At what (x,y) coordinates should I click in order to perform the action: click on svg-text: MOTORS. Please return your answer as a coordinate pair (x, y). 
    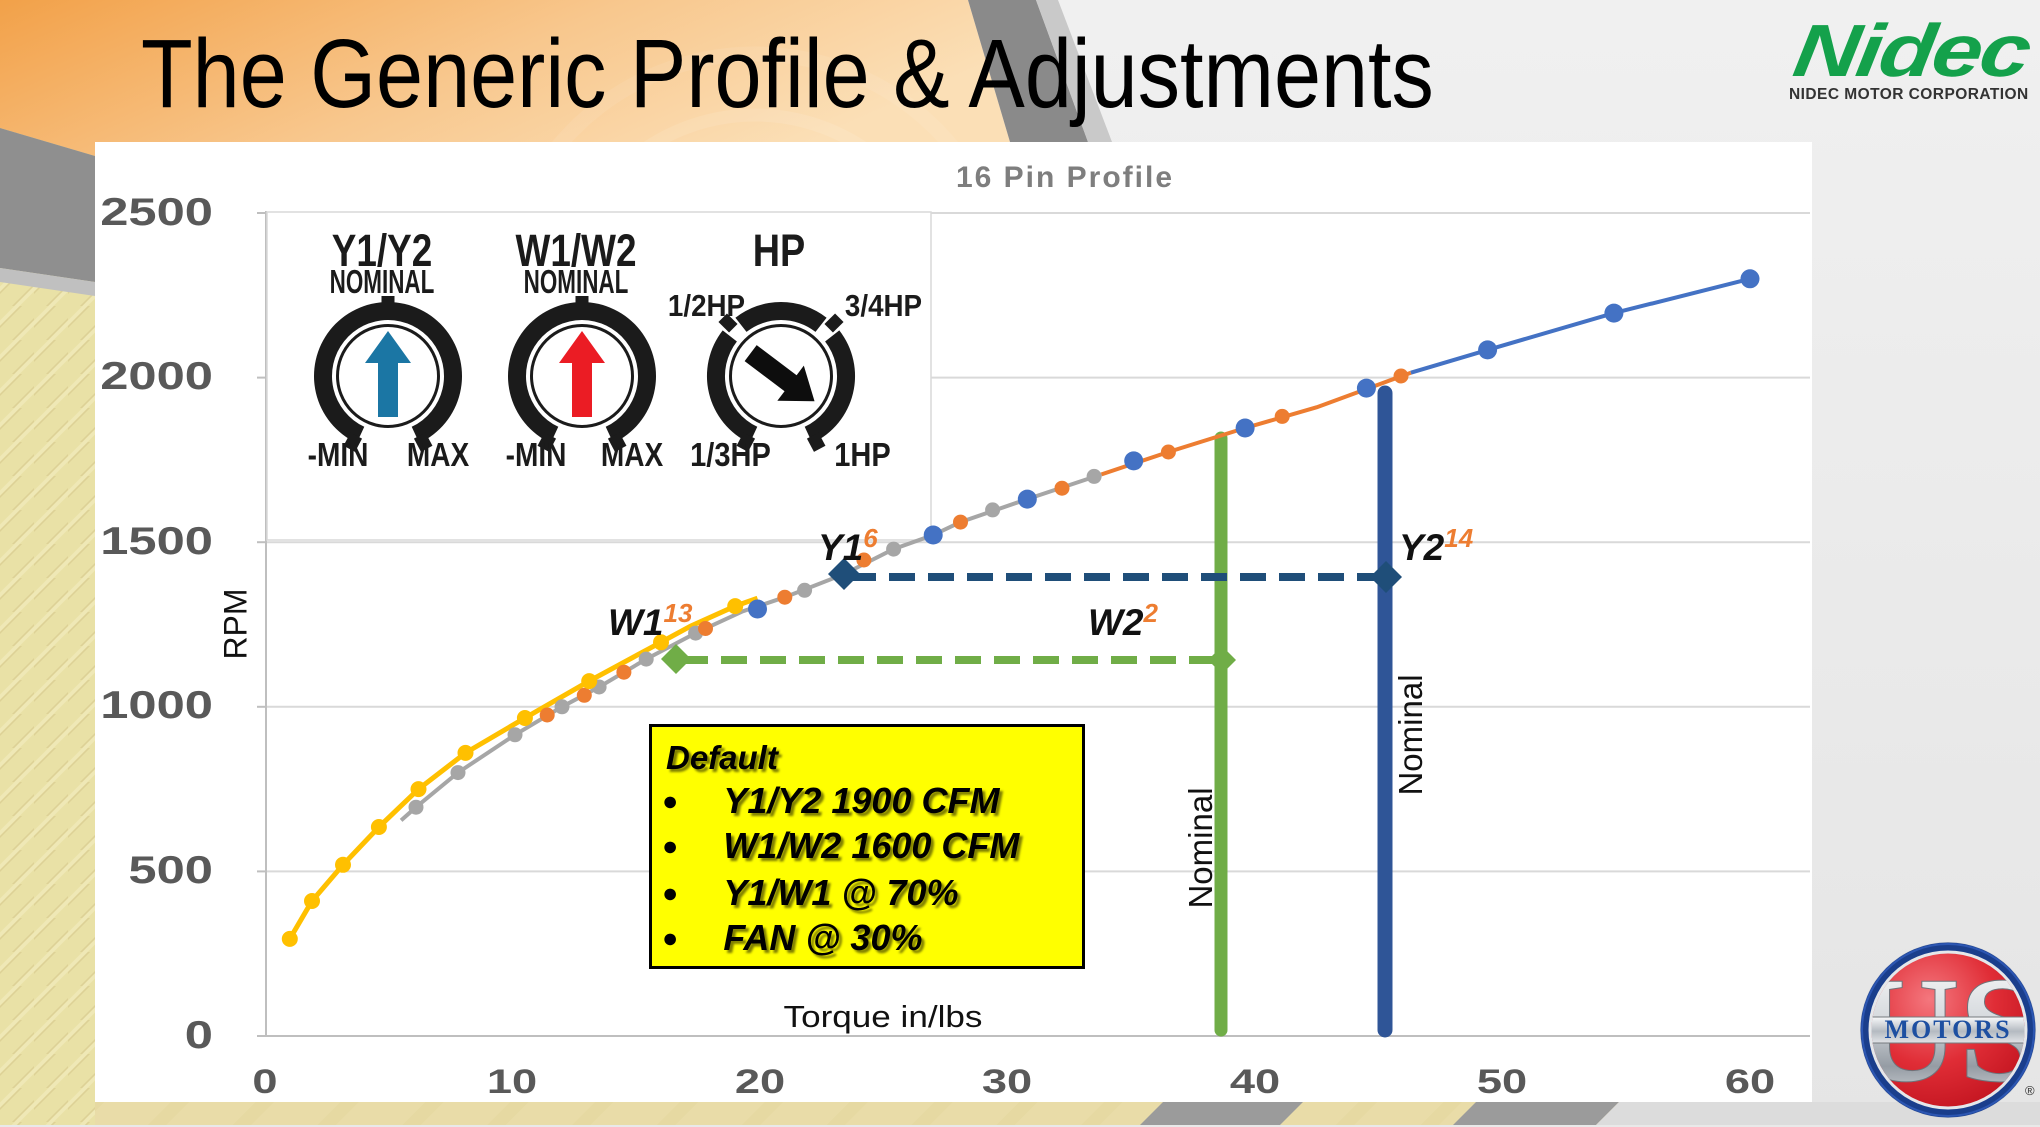
    Looking at the image, I should click on (1947, 1029).